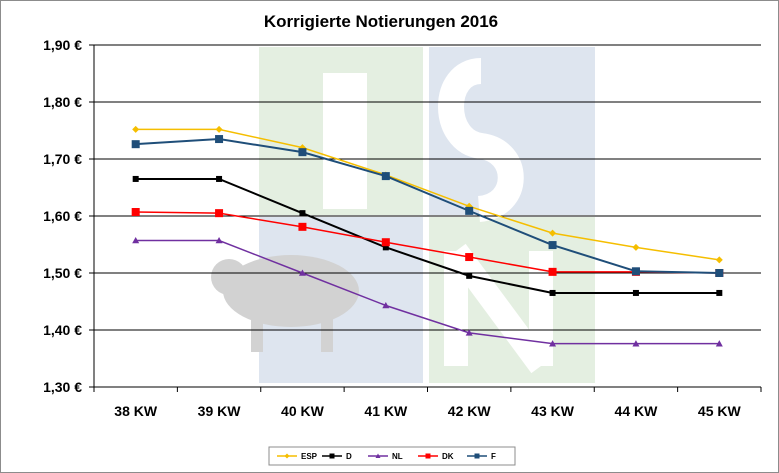 Image resolution: width=779 pixels, height=473 pixels. What do you see at coordinates (62, 159) in the screenshot?
I see `y-tick-label: 1,70 €` at bounding box center [62, 159].